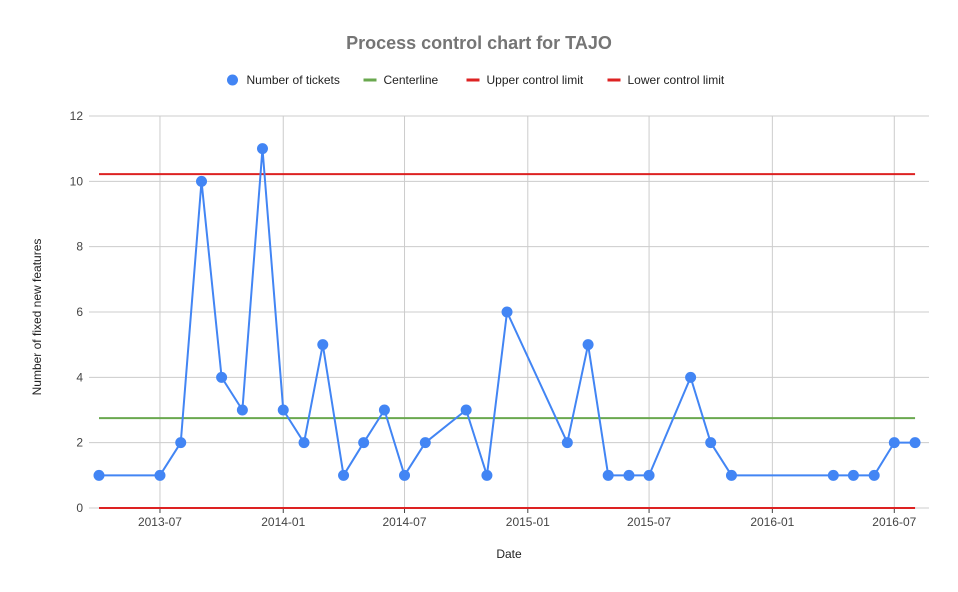 The height and width of the screenshot is (592, 958). I want to click on legend-item: Number of tickets, so click(283, 80).